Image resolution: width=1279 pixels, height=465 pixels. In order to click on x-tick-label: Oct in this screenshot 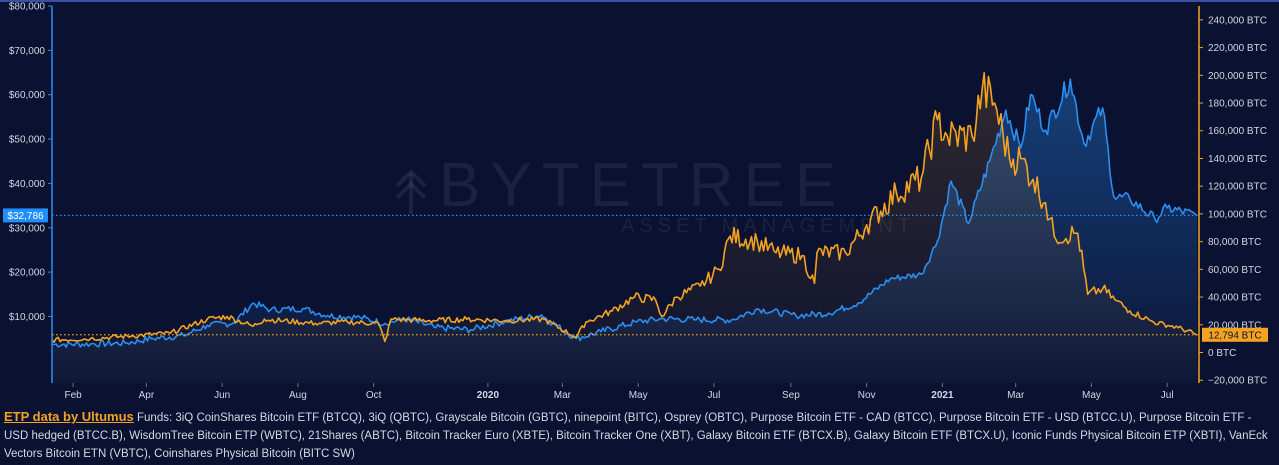, I will do `click(374, 395)`.